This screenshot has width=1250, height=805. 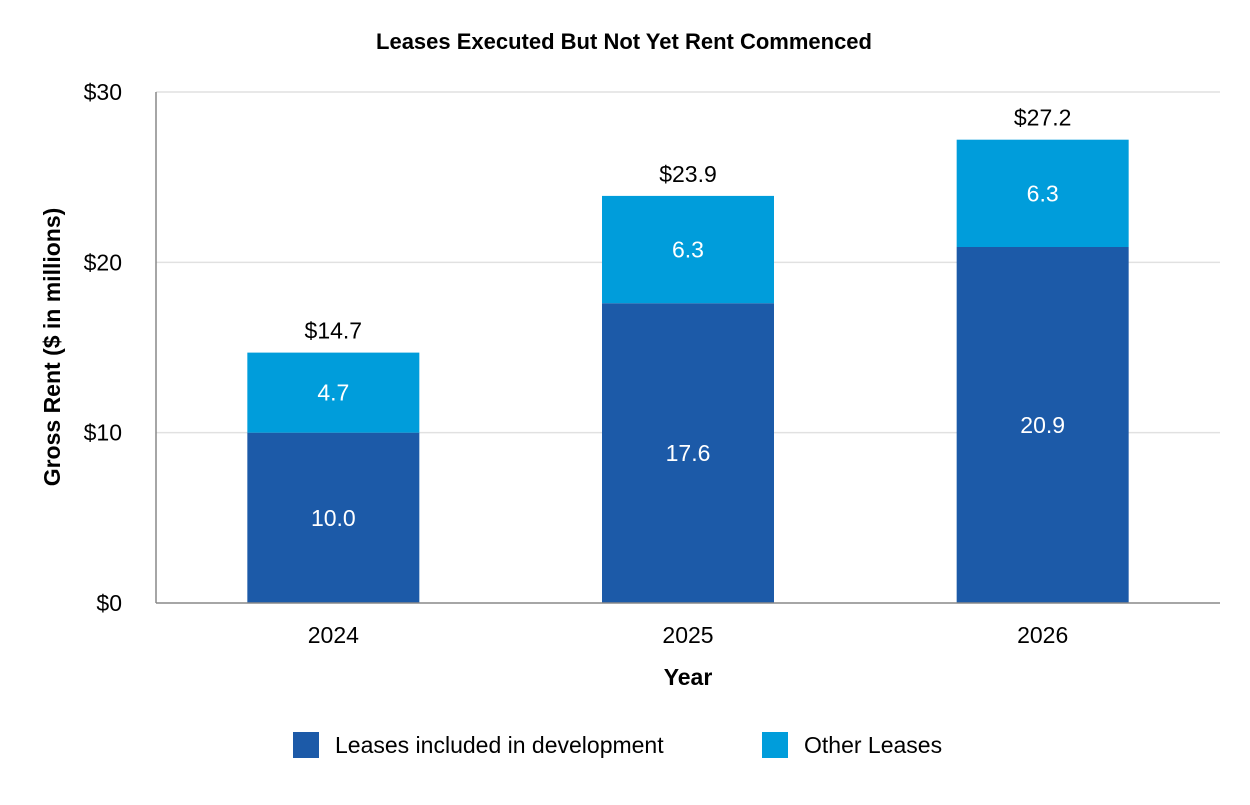 I want to click on y-axis-label: Gross Rent ($ in millions), so click(x=52, y=347).